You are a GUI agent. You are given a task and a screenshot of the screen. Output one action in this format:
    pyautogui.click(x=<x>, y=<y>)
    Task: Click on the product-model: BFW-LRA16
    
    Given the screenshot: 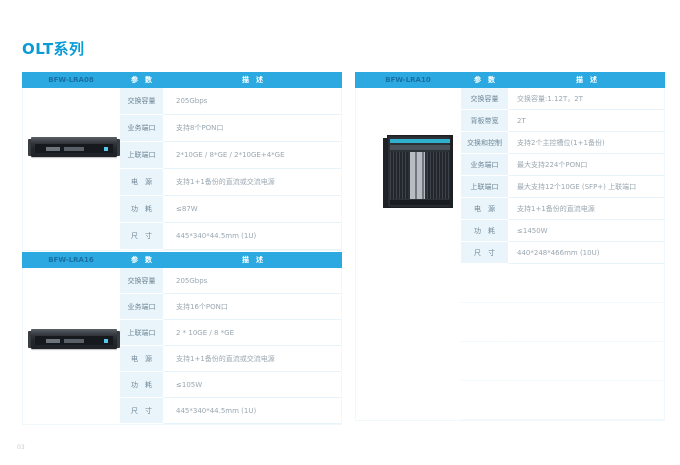 What is the action you would take?
    pyautogui.click(x=71, y=260)
    